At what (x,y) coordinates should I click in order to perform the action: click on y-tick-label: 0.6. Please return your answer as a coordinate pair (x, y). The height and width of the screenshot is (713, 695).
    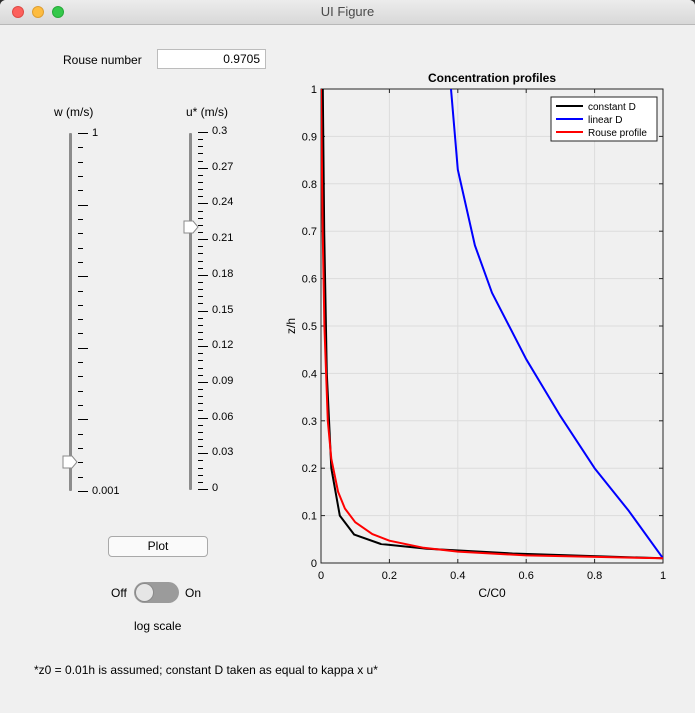
    Looking at the image, I should click on (309, 280).